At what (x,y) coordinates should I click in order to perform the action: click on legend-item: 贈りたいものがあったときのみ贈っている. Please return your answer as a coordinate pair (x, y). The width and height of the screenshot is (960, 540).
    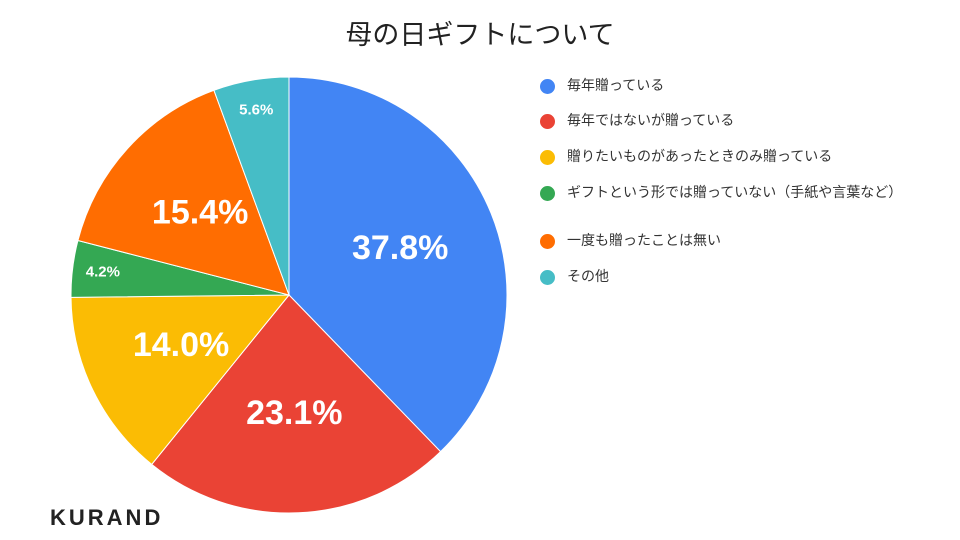
    Looking at the image, I should click on (720, 157).